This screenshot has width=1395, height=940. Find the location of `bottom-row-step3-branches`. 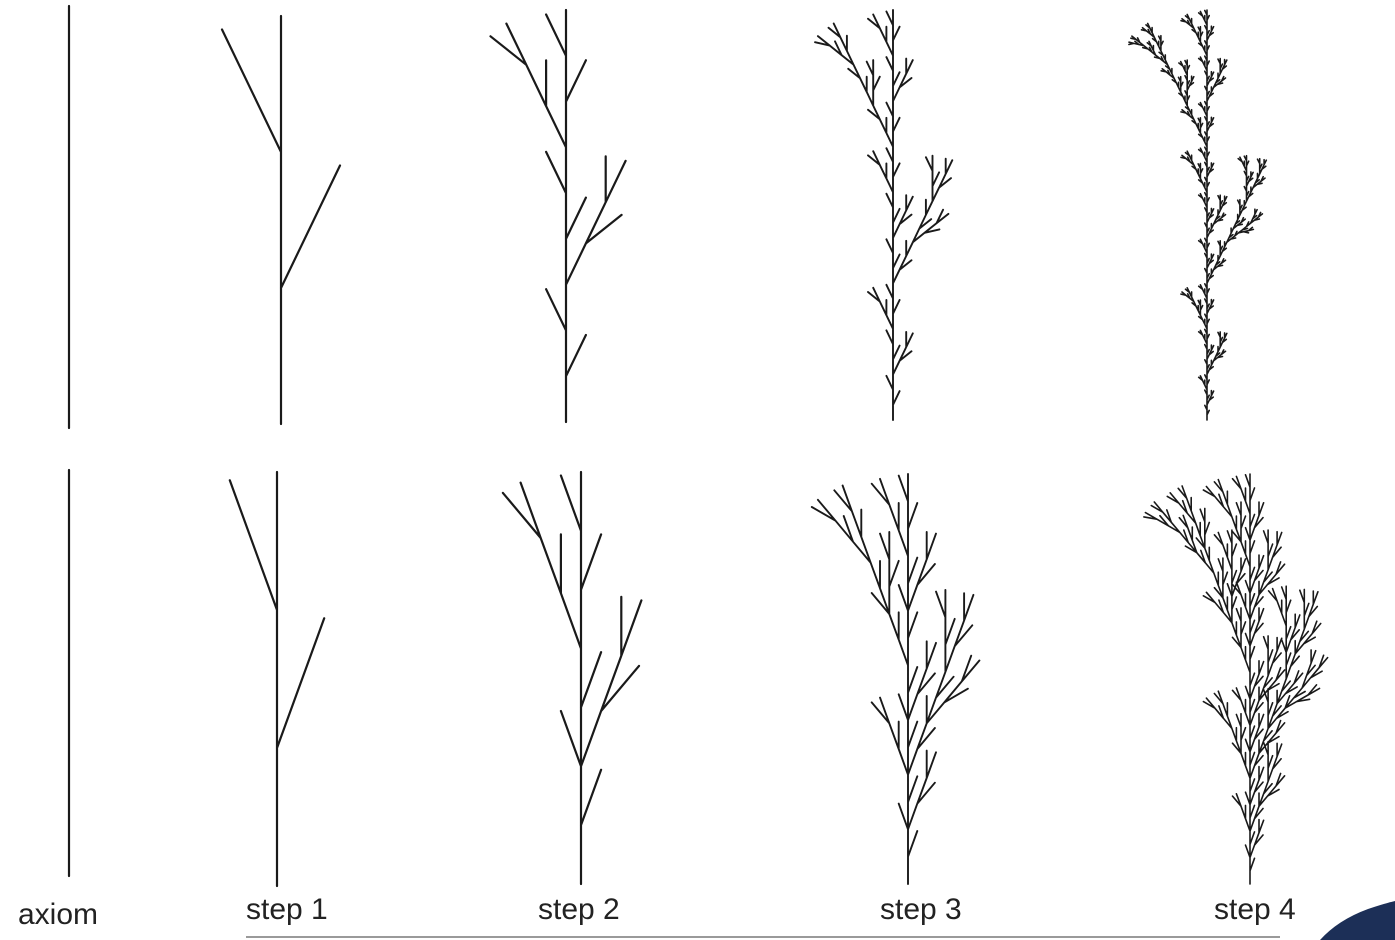

bottom-row-step3-branches is located at coordinates (895, 679).